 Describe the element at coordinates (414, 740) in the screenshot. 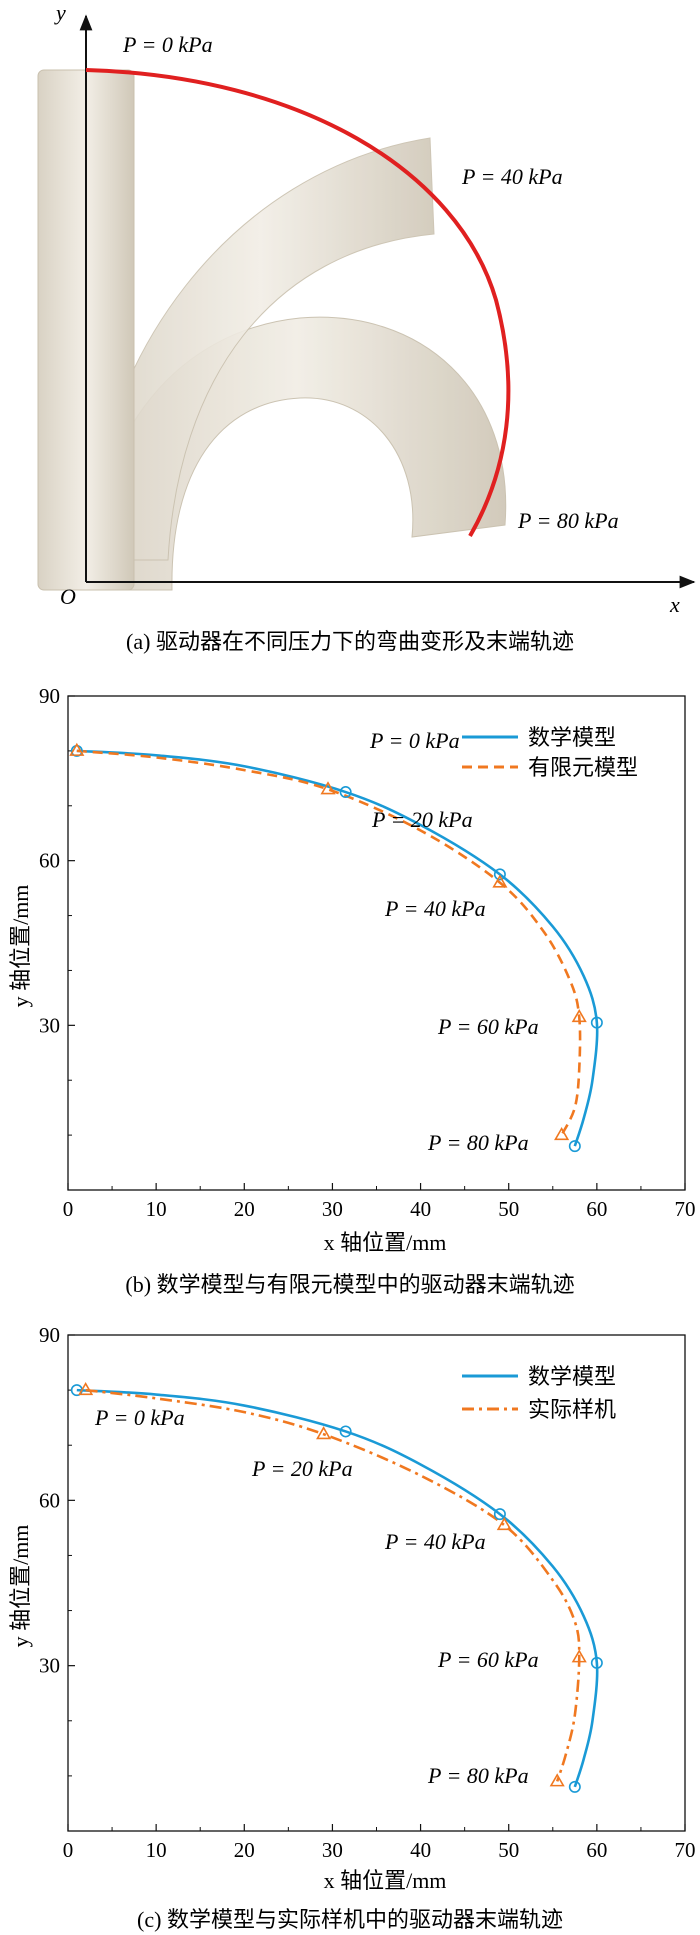

I see `panel-b-label-0kpa: P = 0 kPa` at that location.